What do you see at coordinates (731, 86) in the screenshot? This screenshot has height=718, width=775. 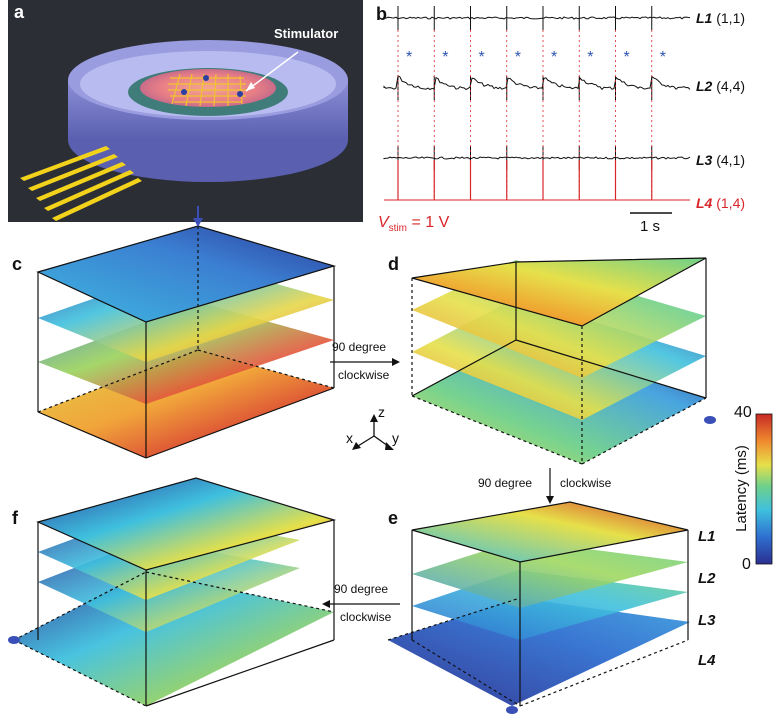 I see `trace-coord-l2: (4,4)` at bounding box center [731, 86].